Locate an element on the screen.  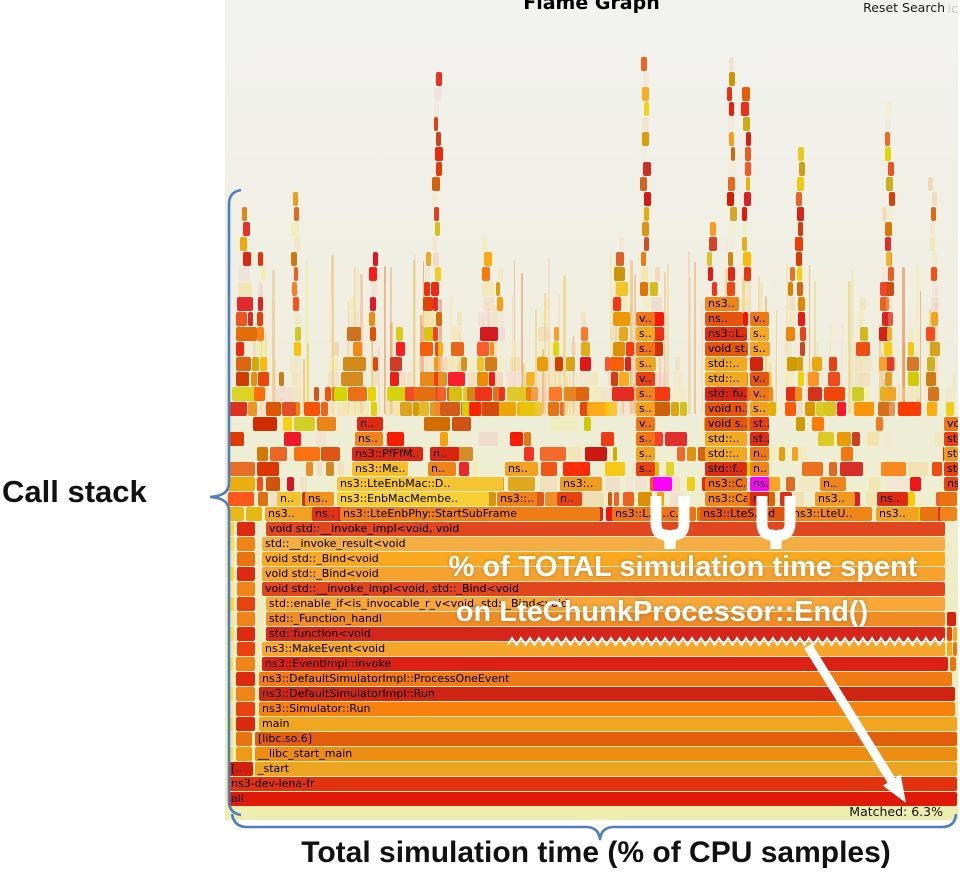
flame-frame: std::fu.. is located at coordinates (726, 394).